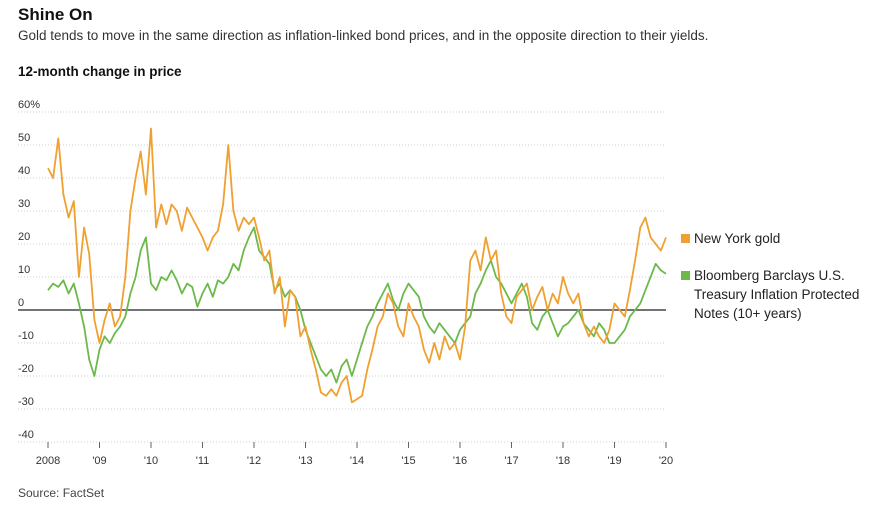 The image size is (874, 509). Describe the element at coordinates (408, 461) in the screenshot. I see `x-tick-label: '15` at that location.